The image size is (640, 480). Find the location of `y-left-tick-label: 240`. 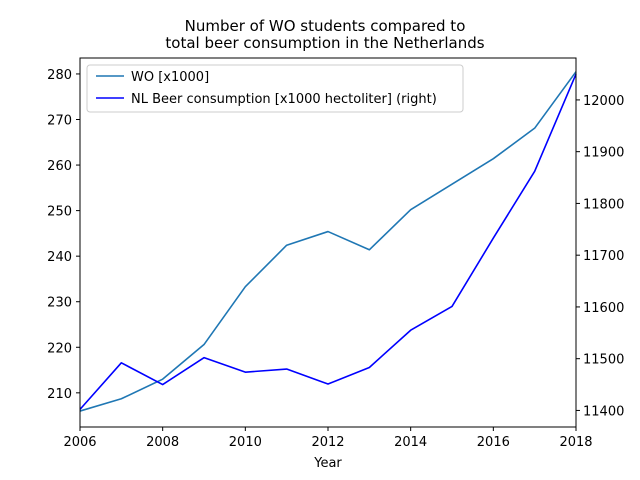

y-left-tick-label: 240 is located at coordinates (59, 257).